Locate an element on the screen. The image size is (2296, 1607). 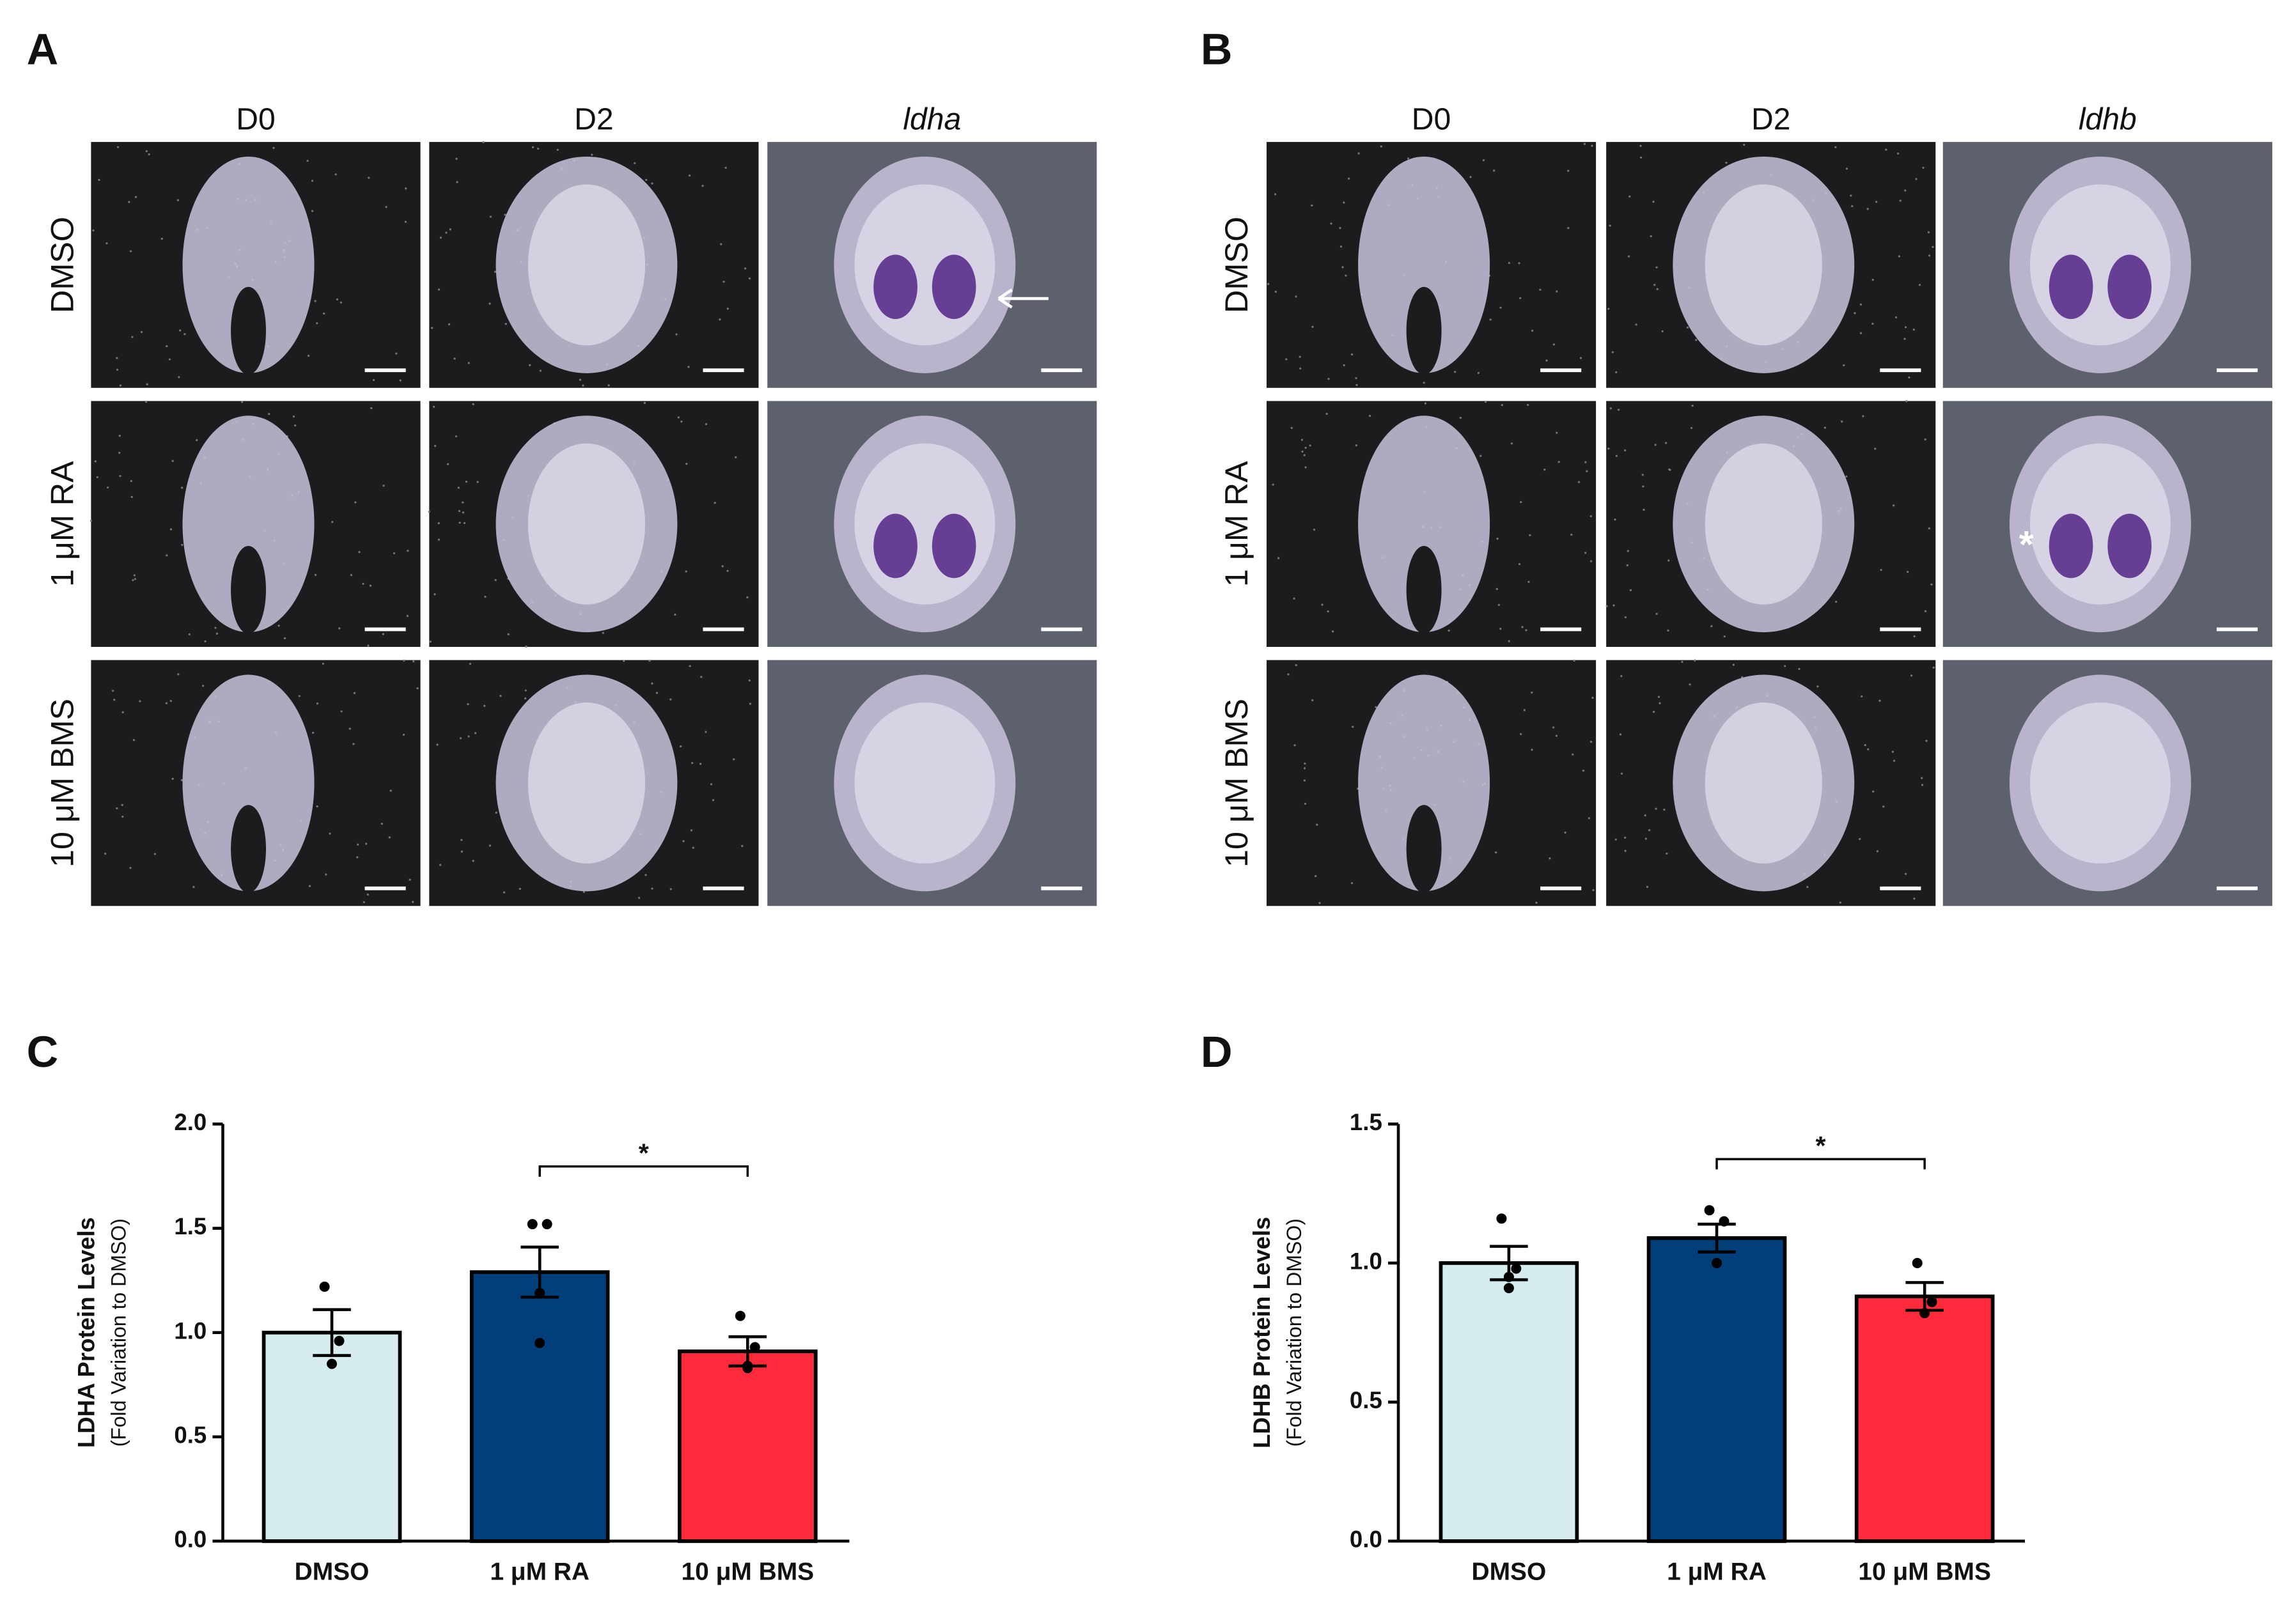
row-label: 1 μM RA is located at coordinates (61, 524).